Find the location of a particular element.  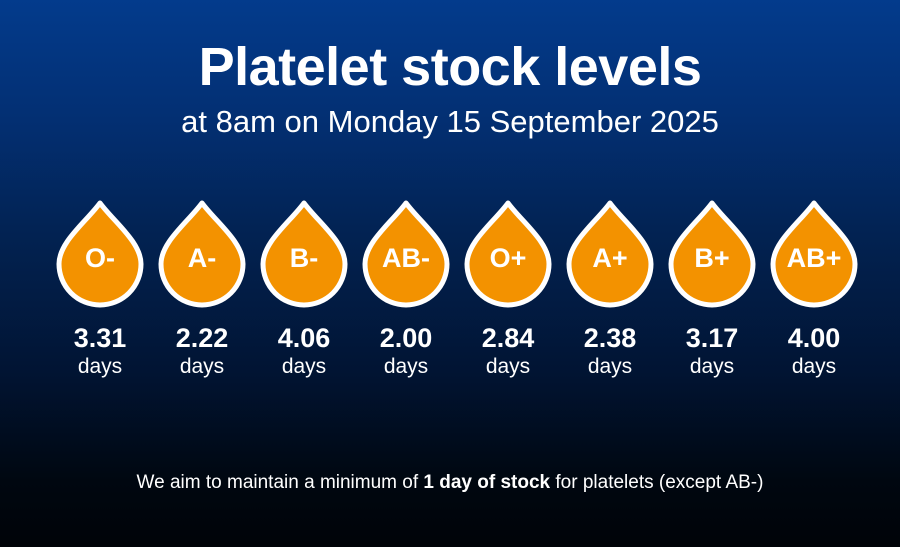

stock-item-ab-pos: AB+ 4.00 days is located at coordinates (814, 295).